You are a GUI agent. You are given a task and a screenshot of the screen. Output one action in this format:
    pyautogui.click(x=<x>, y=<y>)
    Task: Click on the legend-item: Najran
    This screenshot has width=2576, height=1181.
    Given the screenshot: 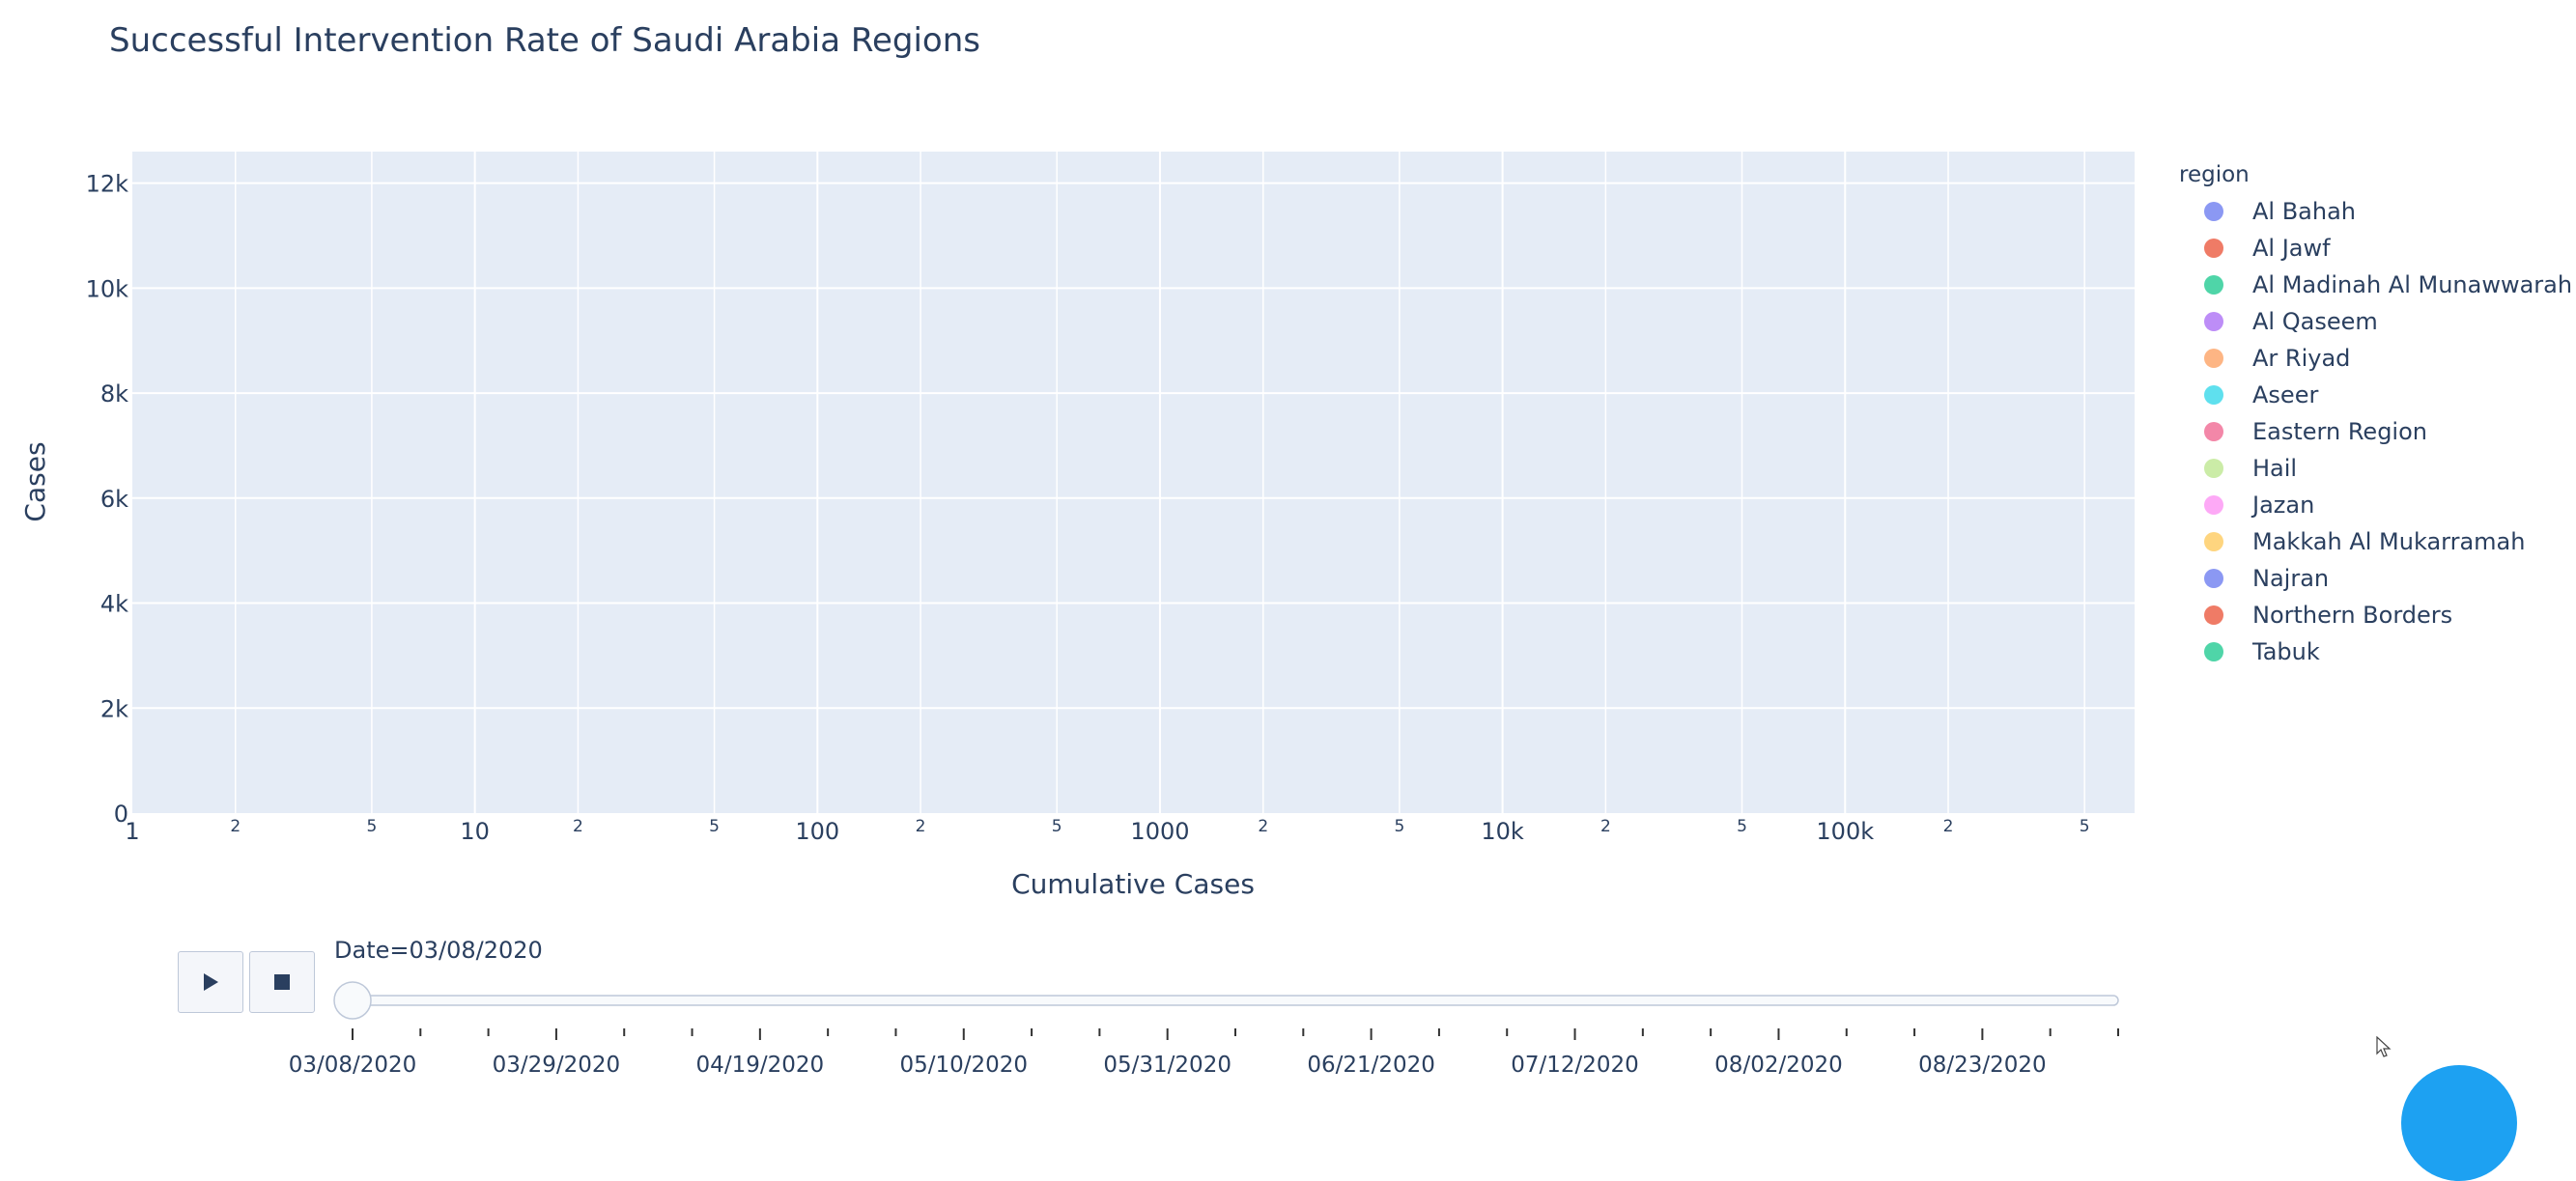 What is the action you would take?
    pyautogui.click(x=2266, y=578)
    